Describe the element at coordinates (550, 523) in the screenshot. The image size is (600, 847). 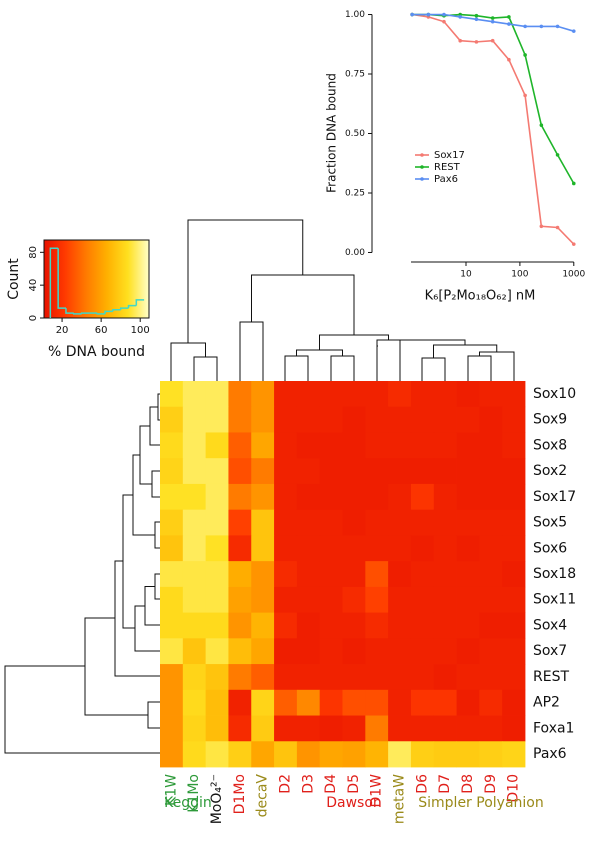
I see `row-label: Sox5` at that location.